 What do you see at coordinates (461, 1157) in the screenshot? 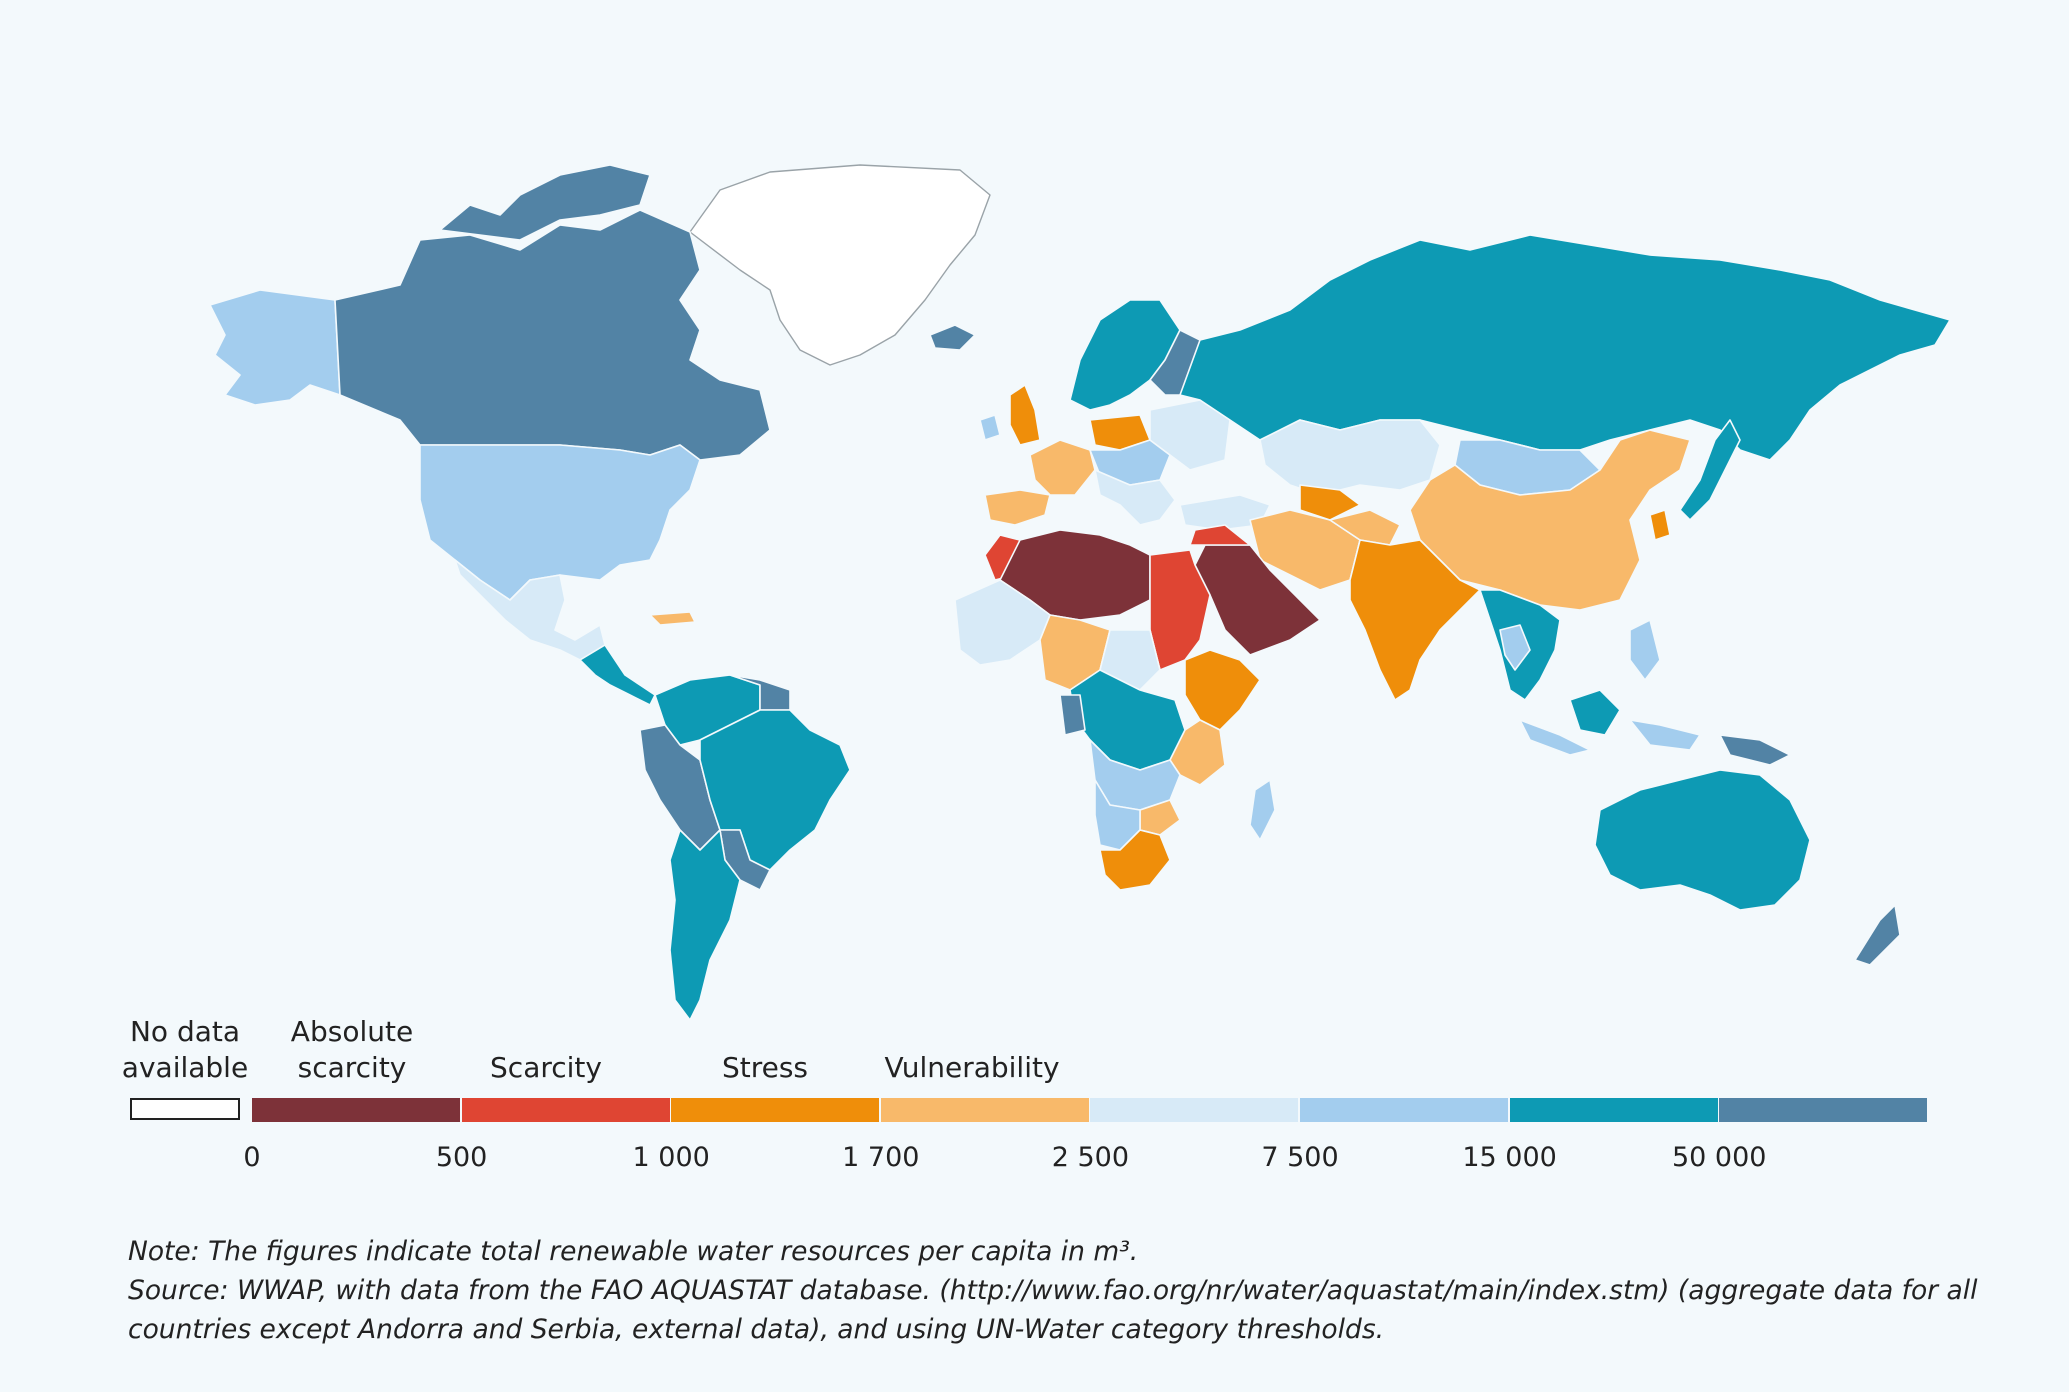
I see `legend-tick-1: 500` at bounding box center [461, 1157].